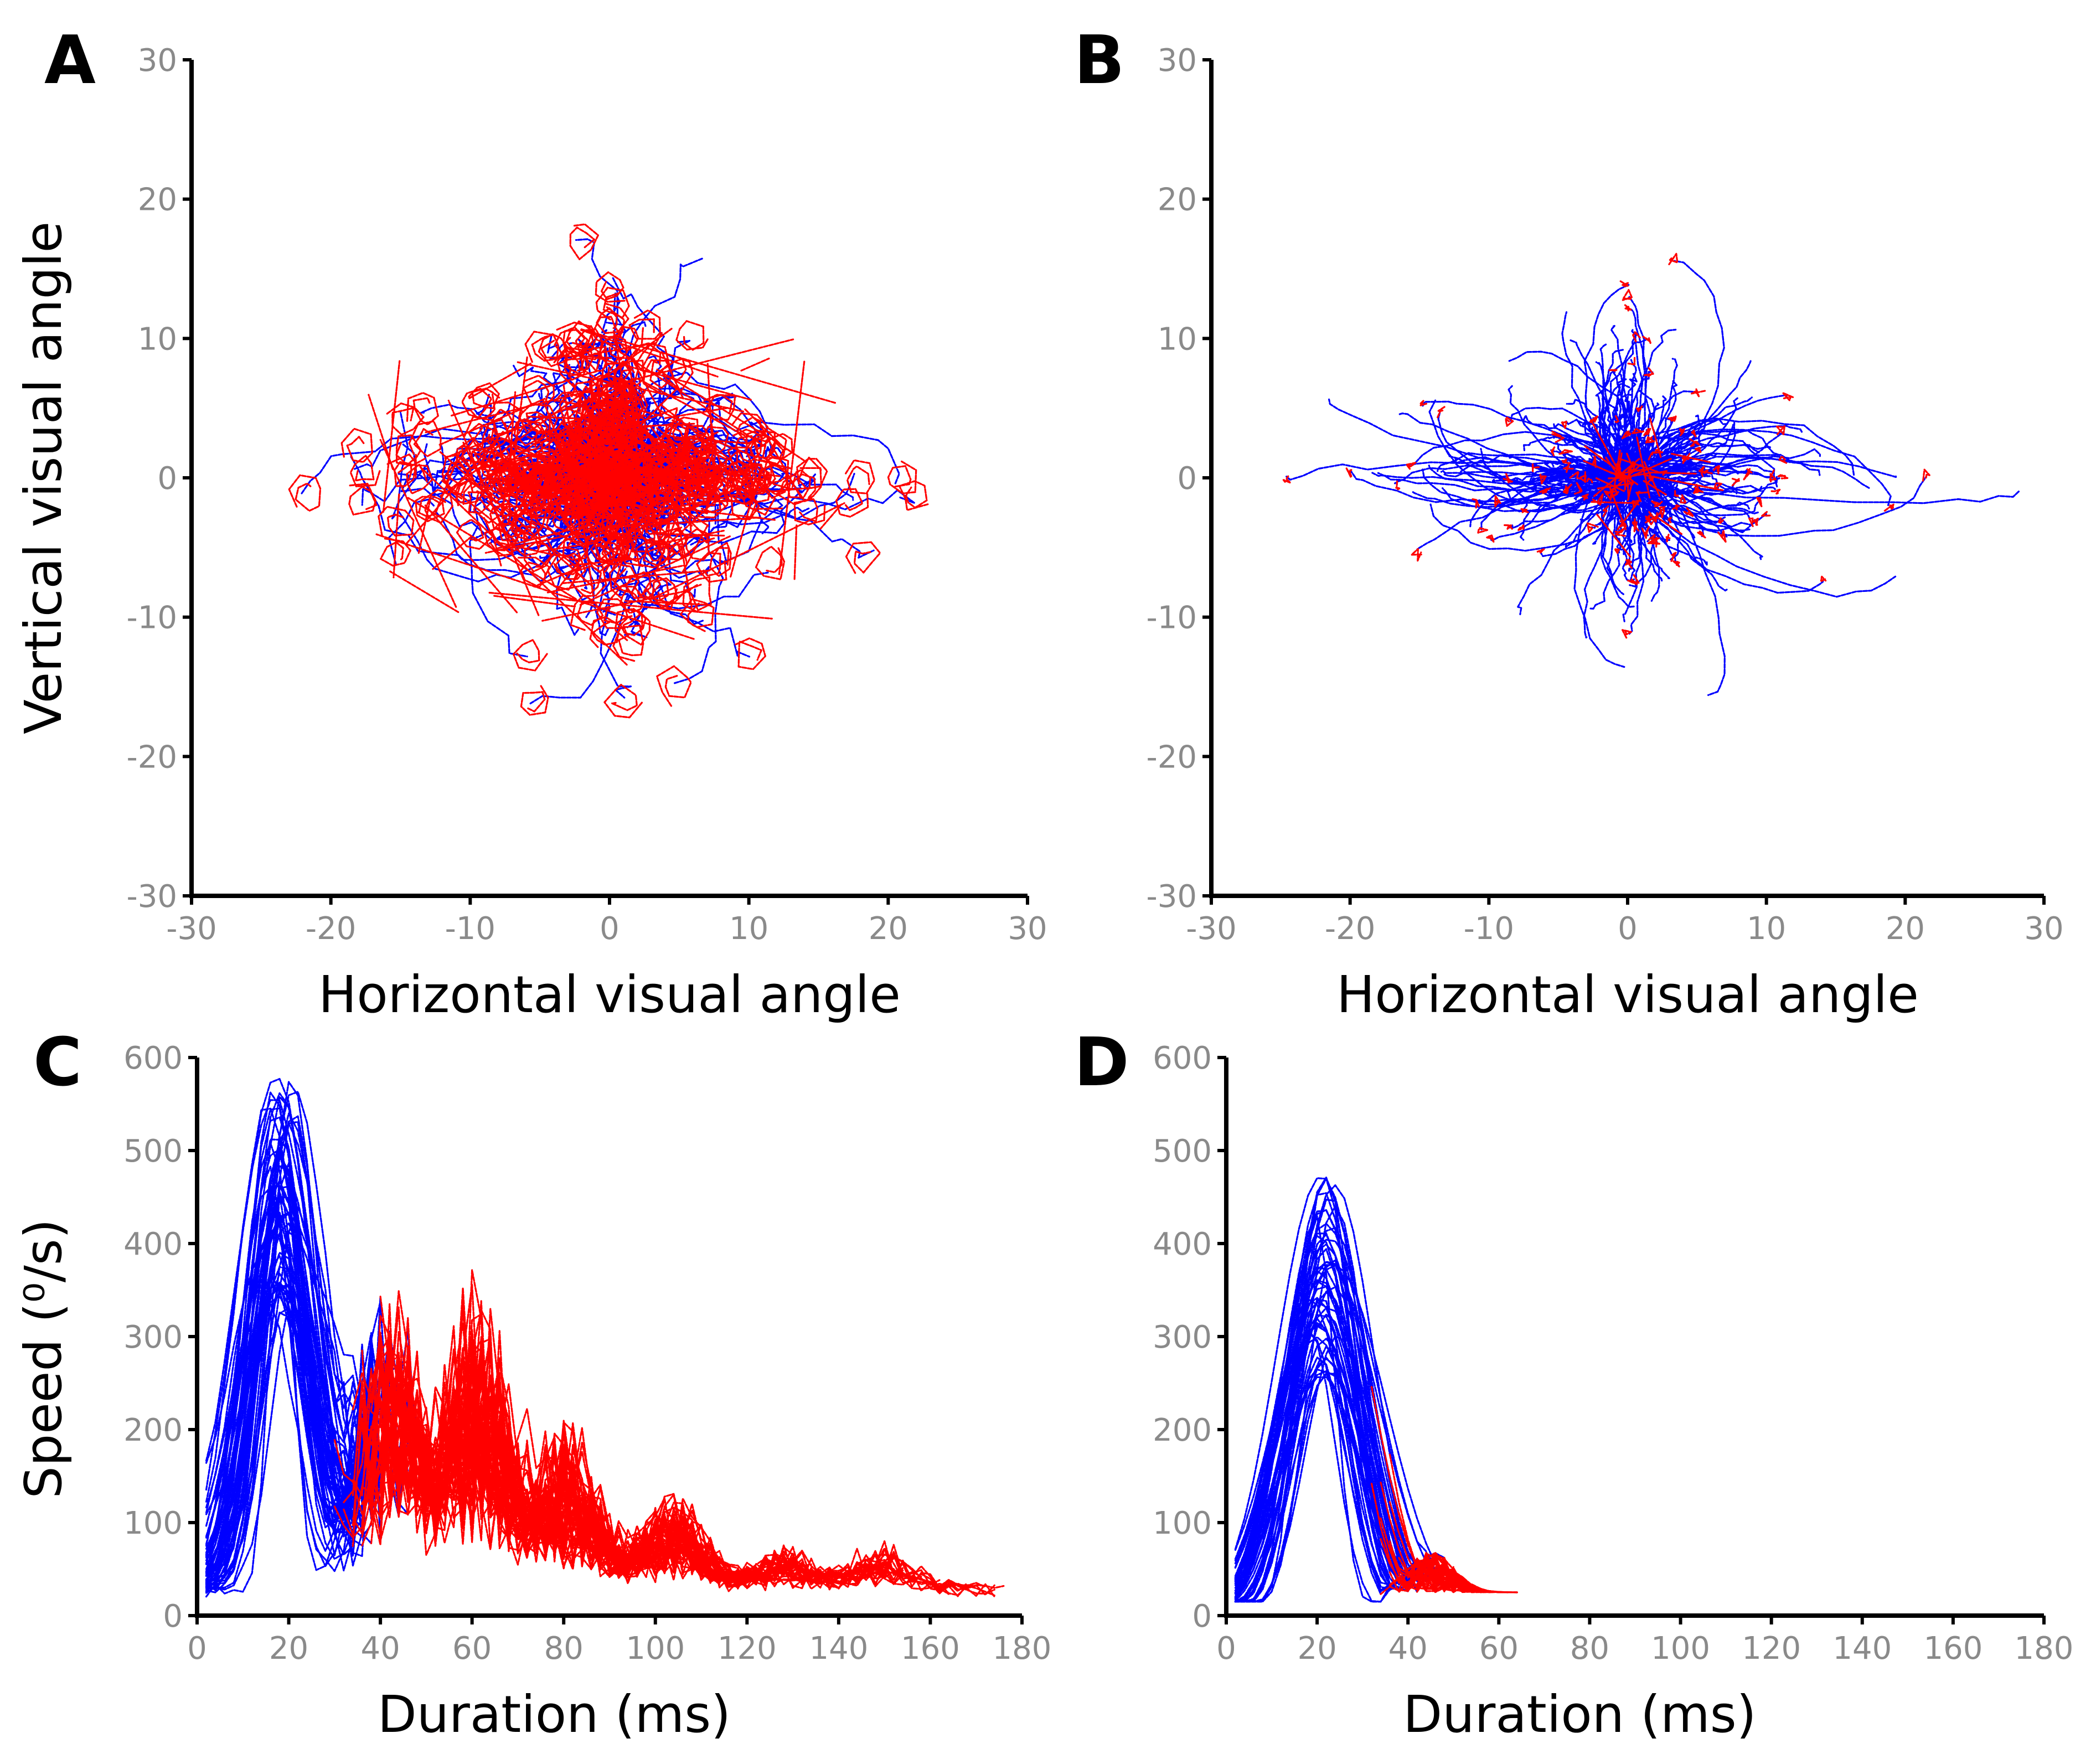  What do you see at coordinates (1172, 757) in the screenshot?
I see `y-tick-label: -20` at bounding box center [1172, 757].